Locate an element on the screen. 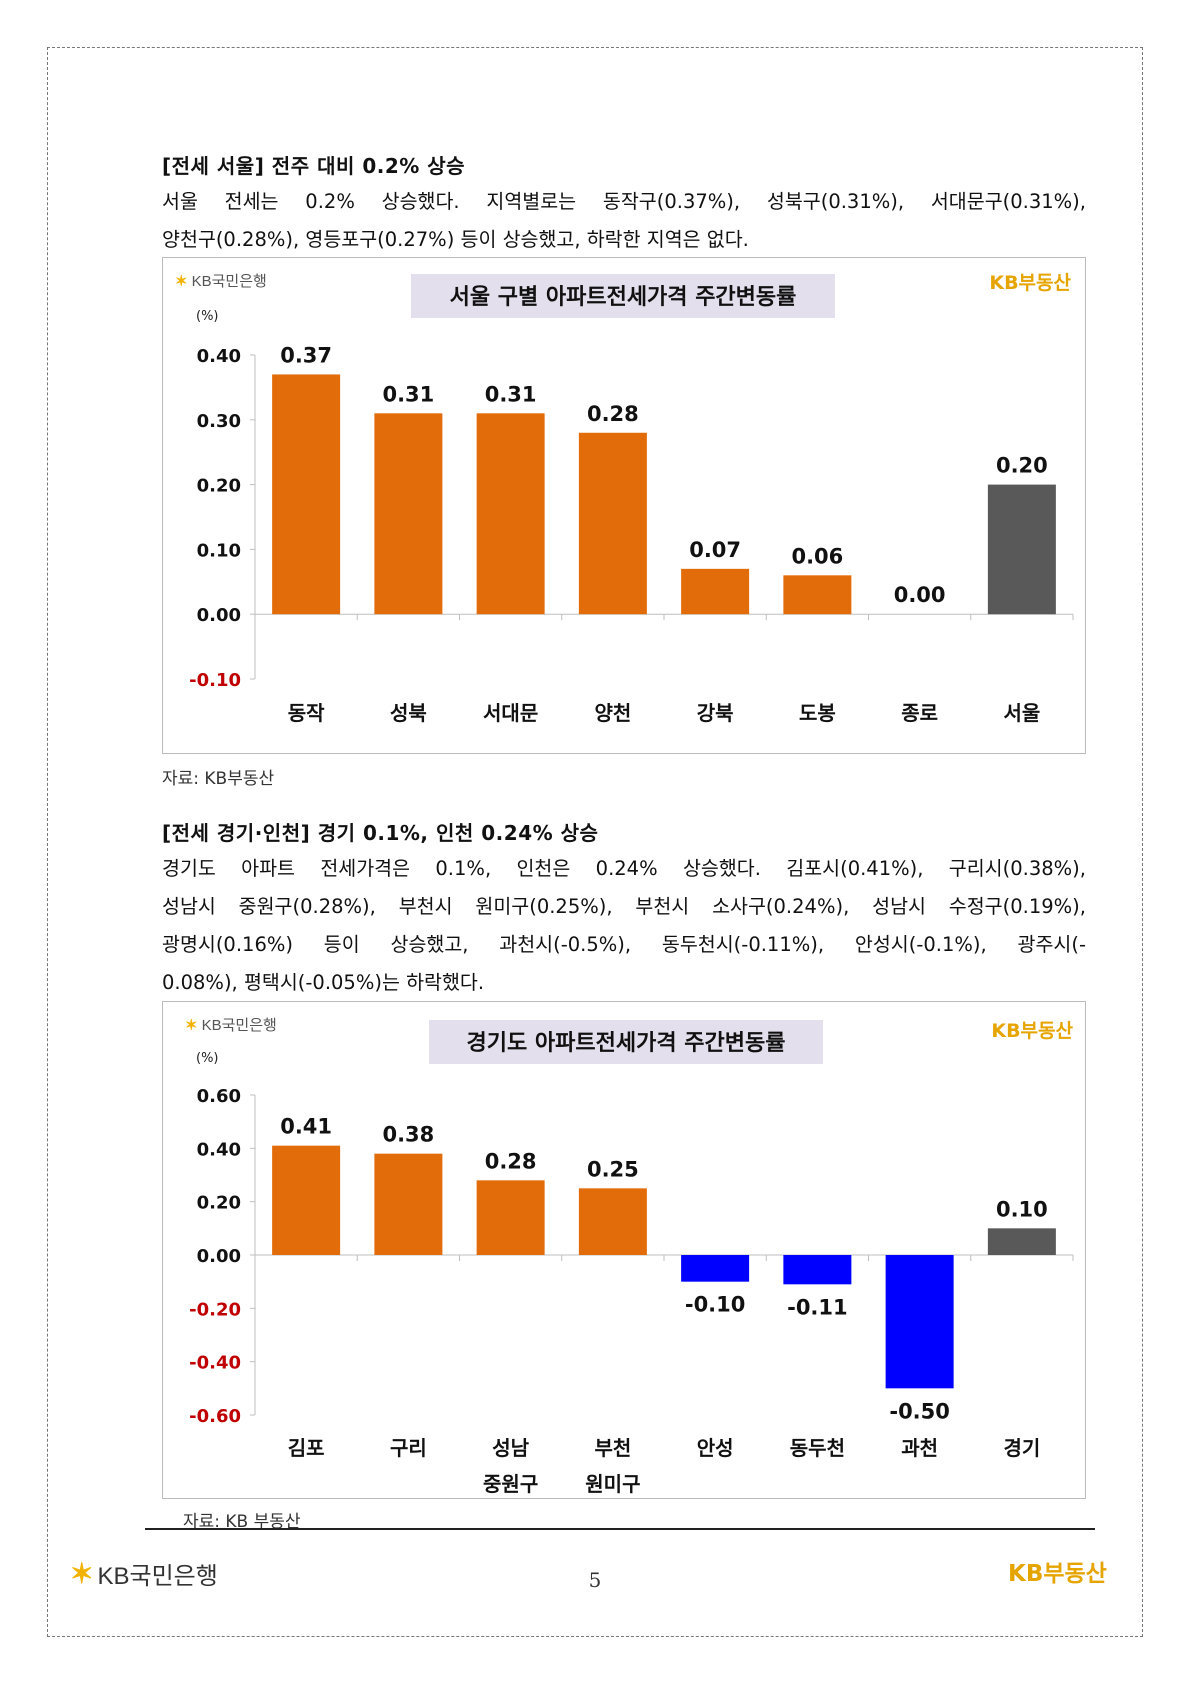 This screenshot has height=1683, width=1190. data-label: 0.25 is located at coordinates (613, 1169).